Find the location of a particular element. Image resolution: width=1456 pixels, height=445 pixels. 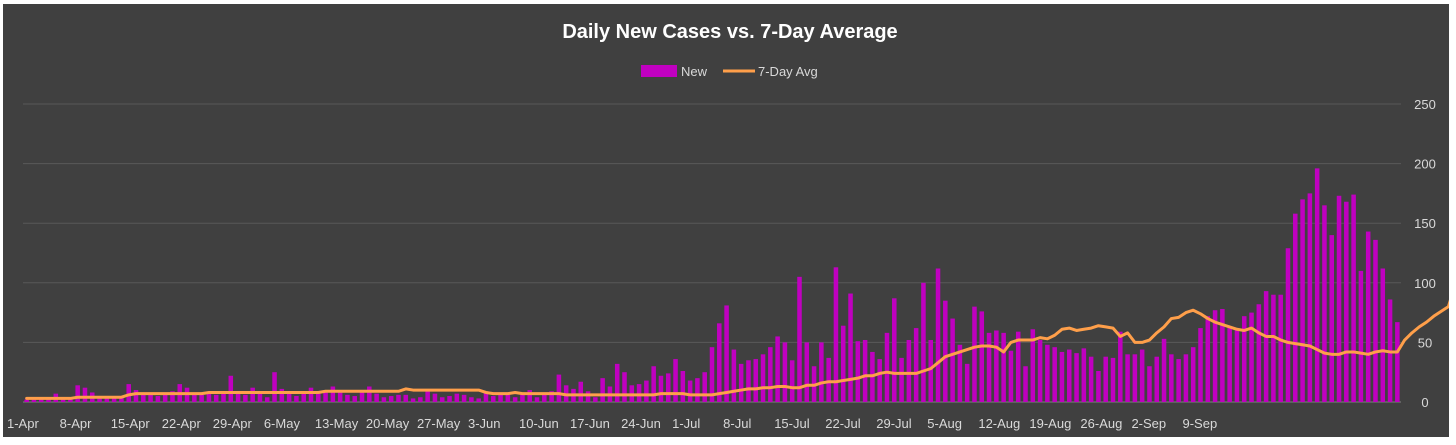

x-tick-label: 27-May is located at coordinates (439, 423).